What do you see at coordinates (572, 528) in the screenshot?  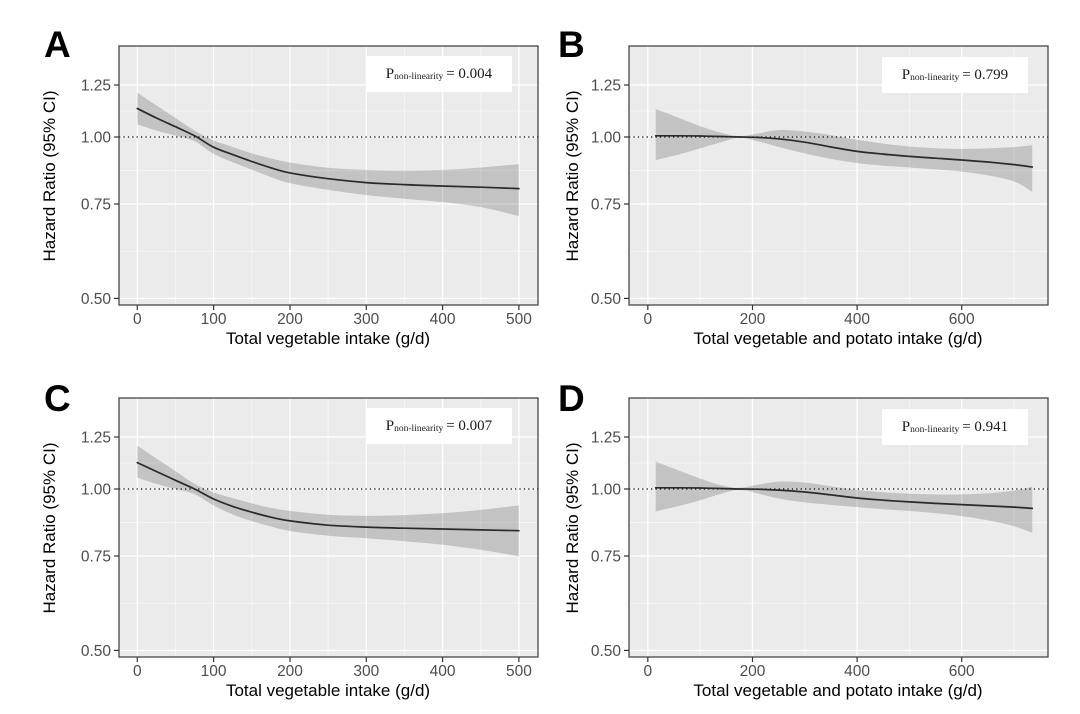 I see `y-axis-title-d: Hazard Ratio (95% CI)` at bounding box center [572, 528].